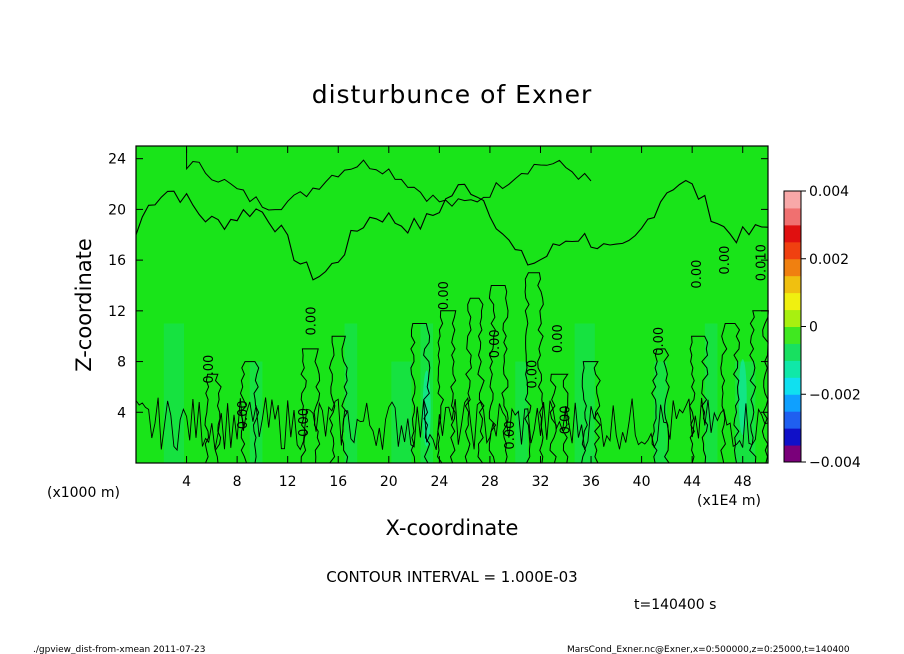 Image resolution: width=904 pixels, height=654 pixels. What do you see at coordinates (813, 328) in the screenshot?
I see `colorbar-tick-label: 0` at bounding box center [813, 328].